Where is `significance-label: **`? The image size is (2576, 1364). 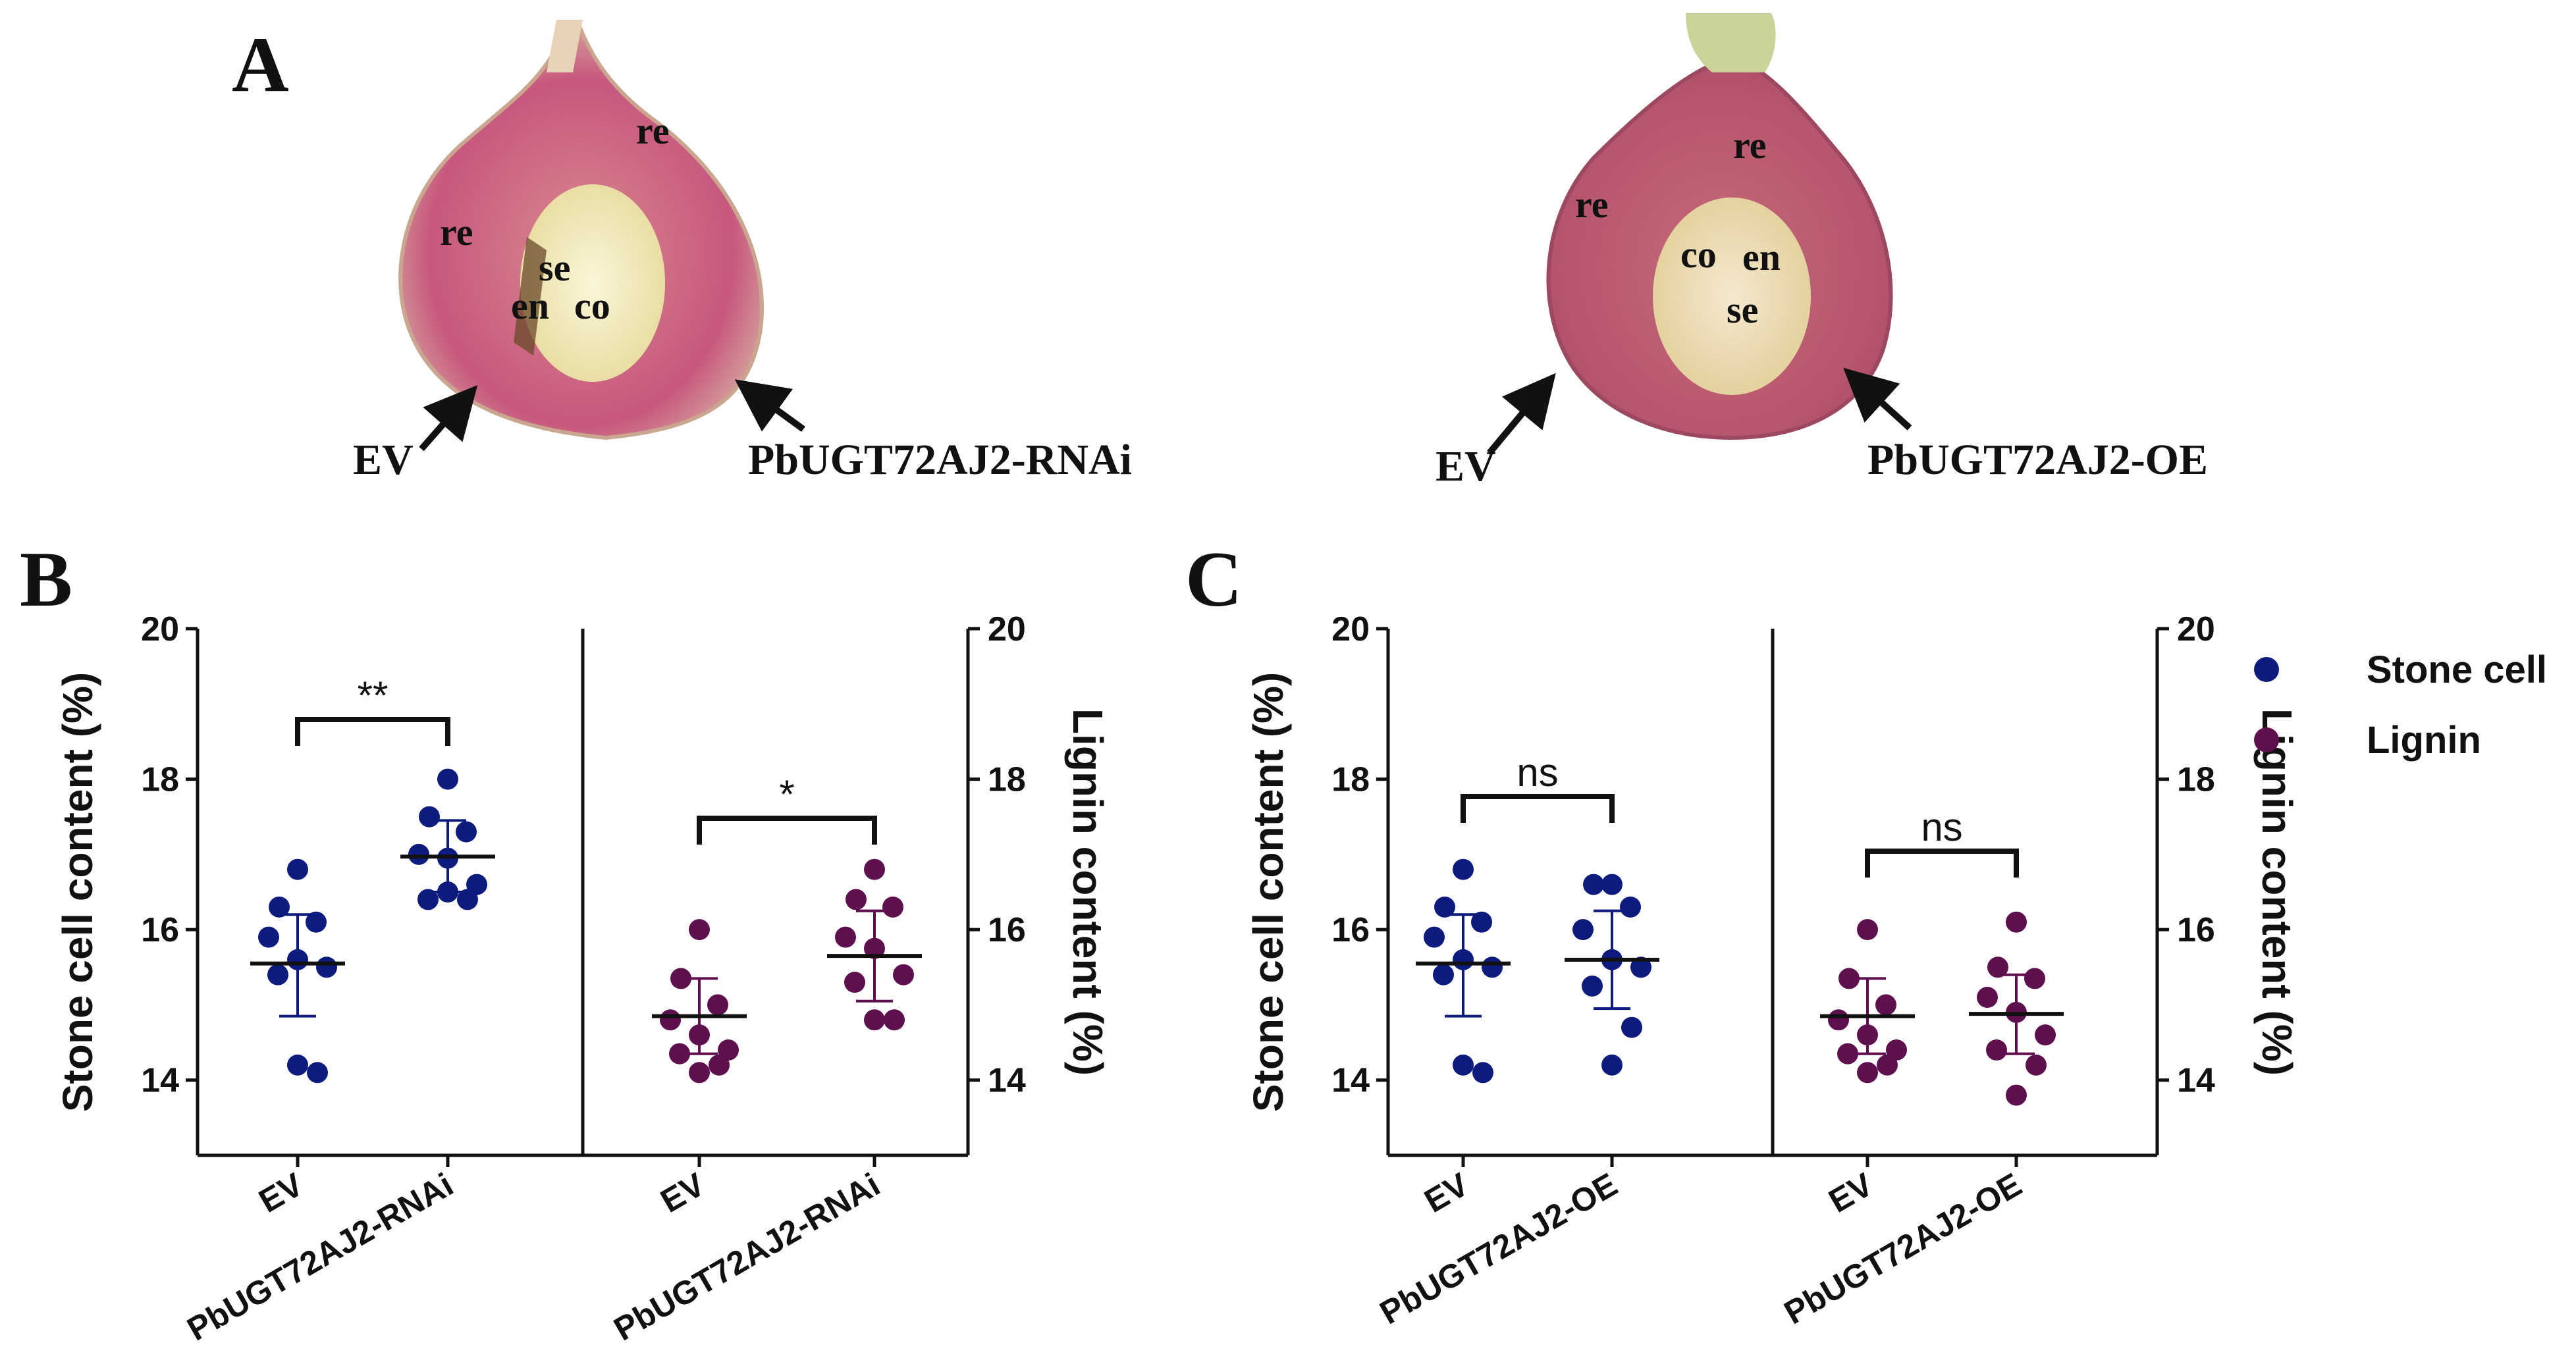 significance-label: ** is located at coordinates (373, 695).